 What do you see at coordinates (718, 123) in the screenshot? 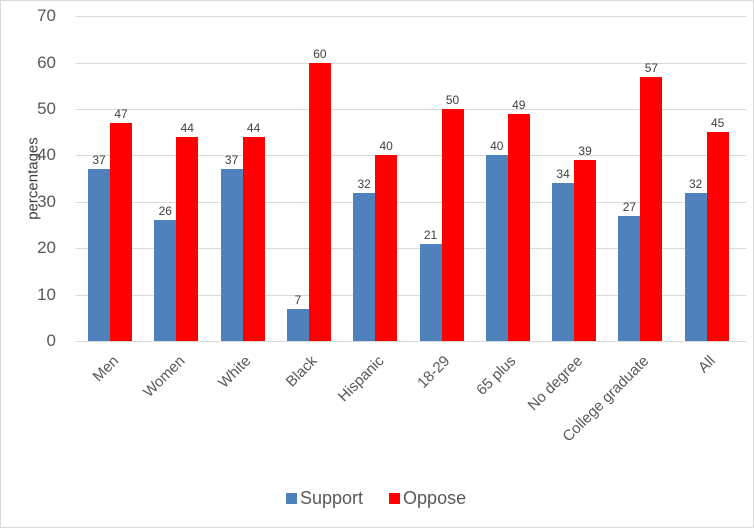
I see `data-label: 45` at bounding box center [718, 123].